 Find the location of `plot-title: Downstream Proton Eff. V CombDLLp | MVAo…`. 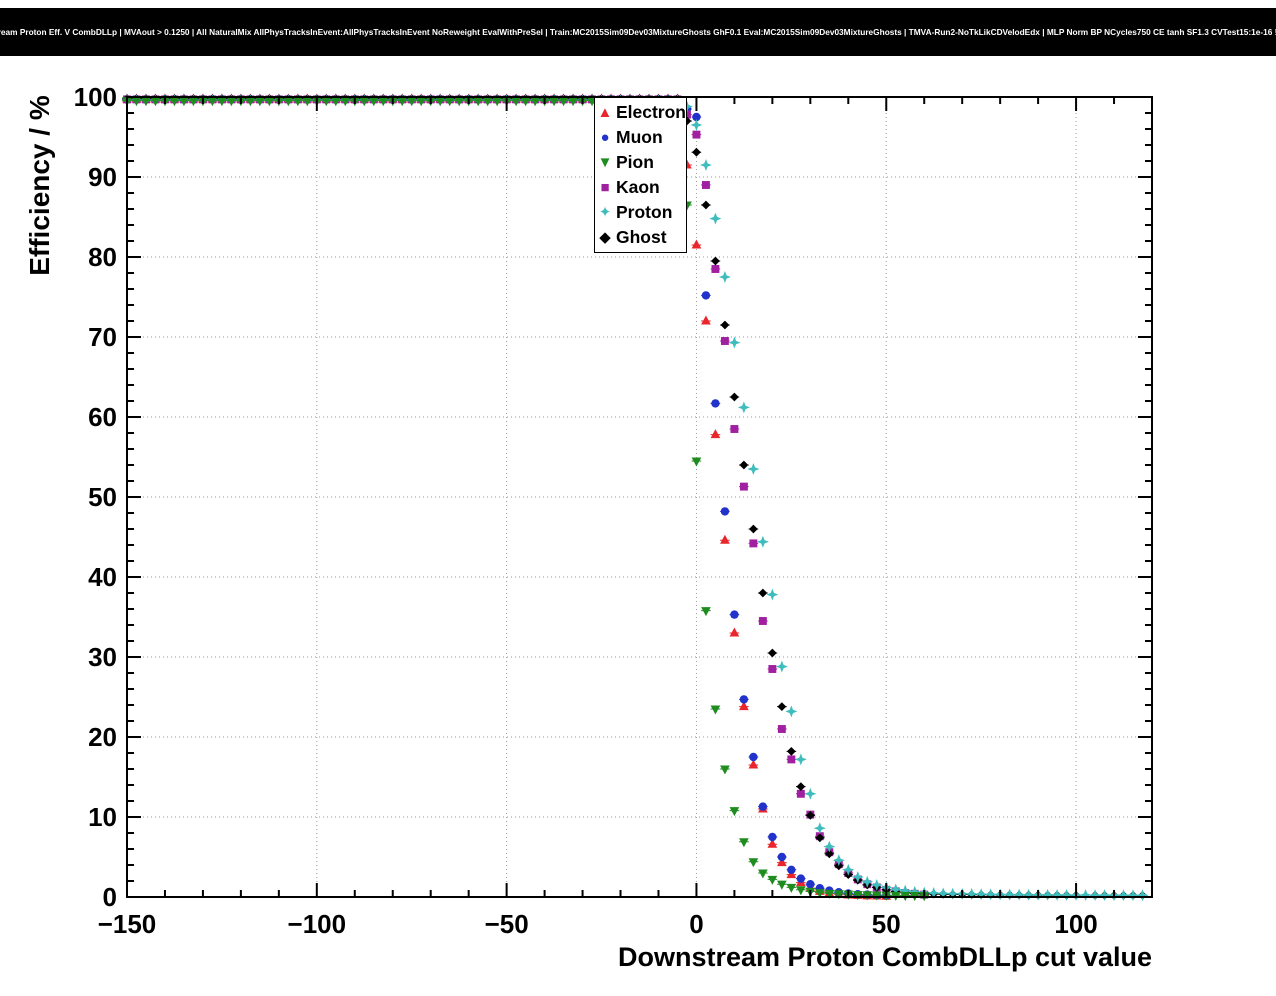

plot-title: Downstream Proton Eff. V CombDLLp | MVAo… is located at coordinates (638, 32).